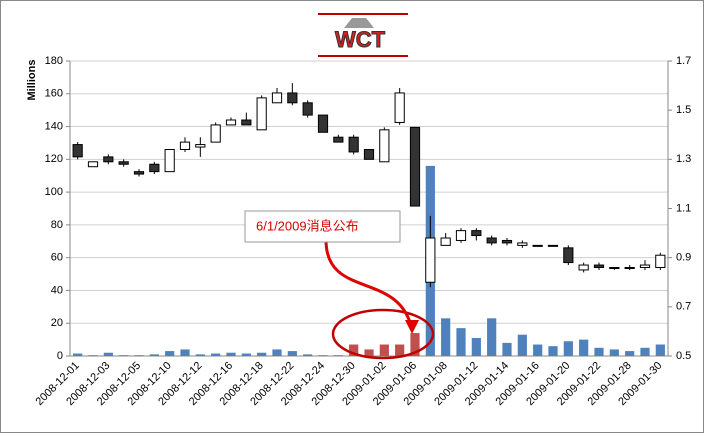  I want to click on annotation: 6/1/2009消息公布, so click(307, 225).